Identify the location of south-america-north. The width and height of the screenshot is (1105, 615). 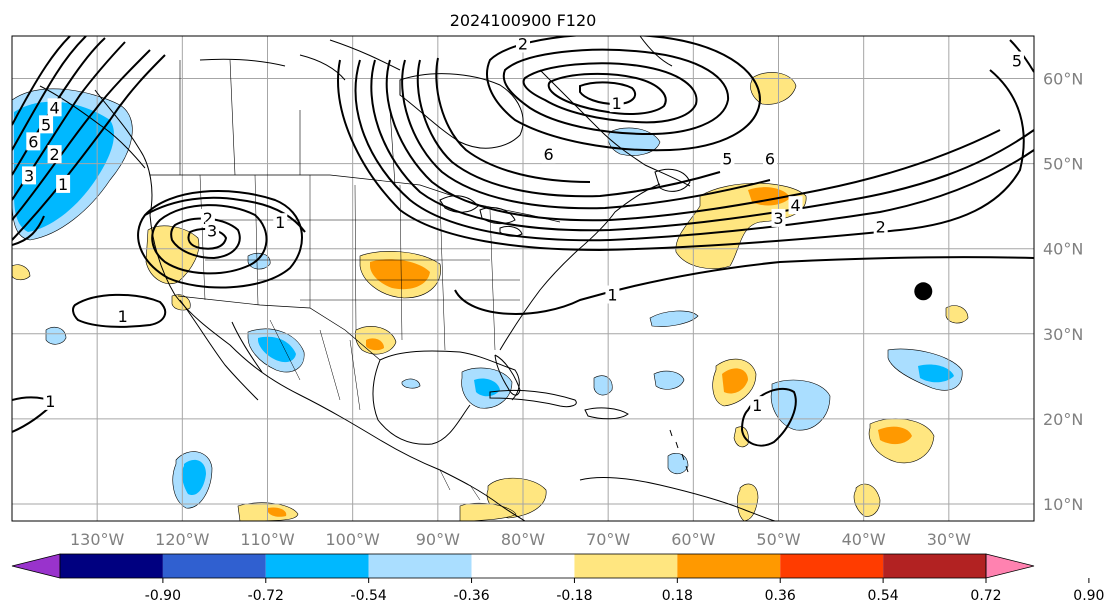
(677, 499).